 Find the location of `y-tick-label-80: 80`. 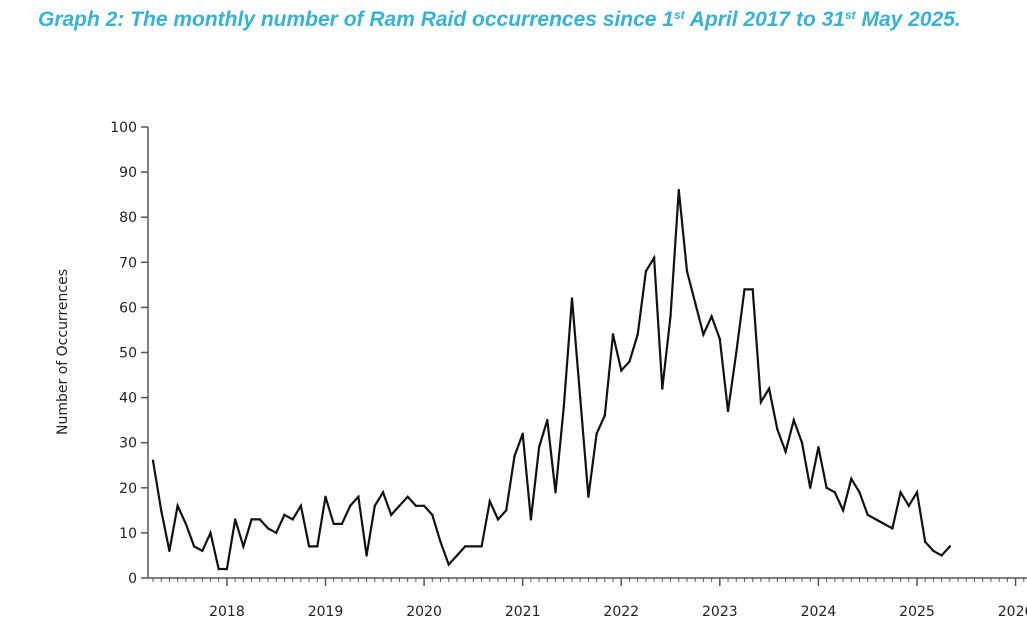

y-tick-label-80: 80 is located at coordinates (128, 218).